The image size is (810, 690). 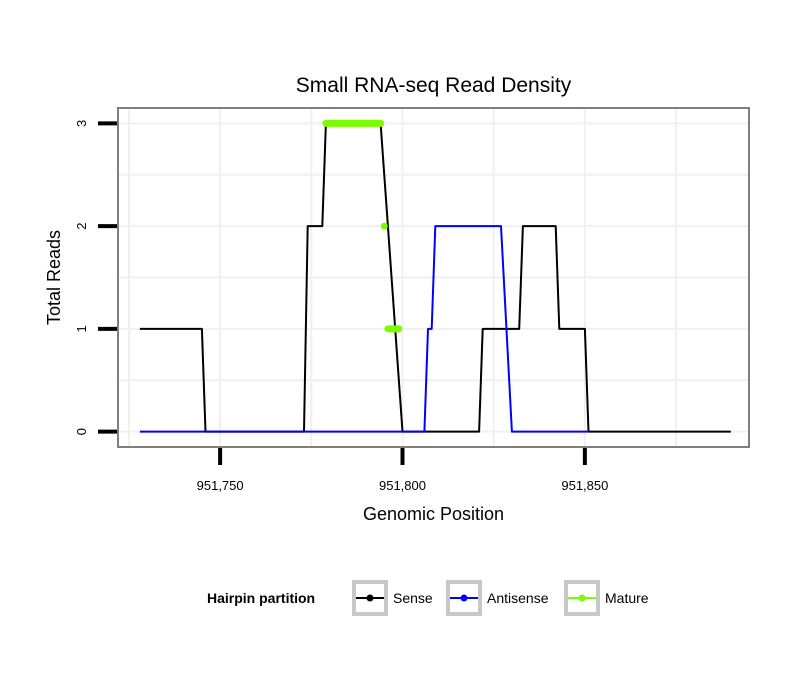 I want to click on legend-title: Hairpin partition, so click(x=261, y=598).